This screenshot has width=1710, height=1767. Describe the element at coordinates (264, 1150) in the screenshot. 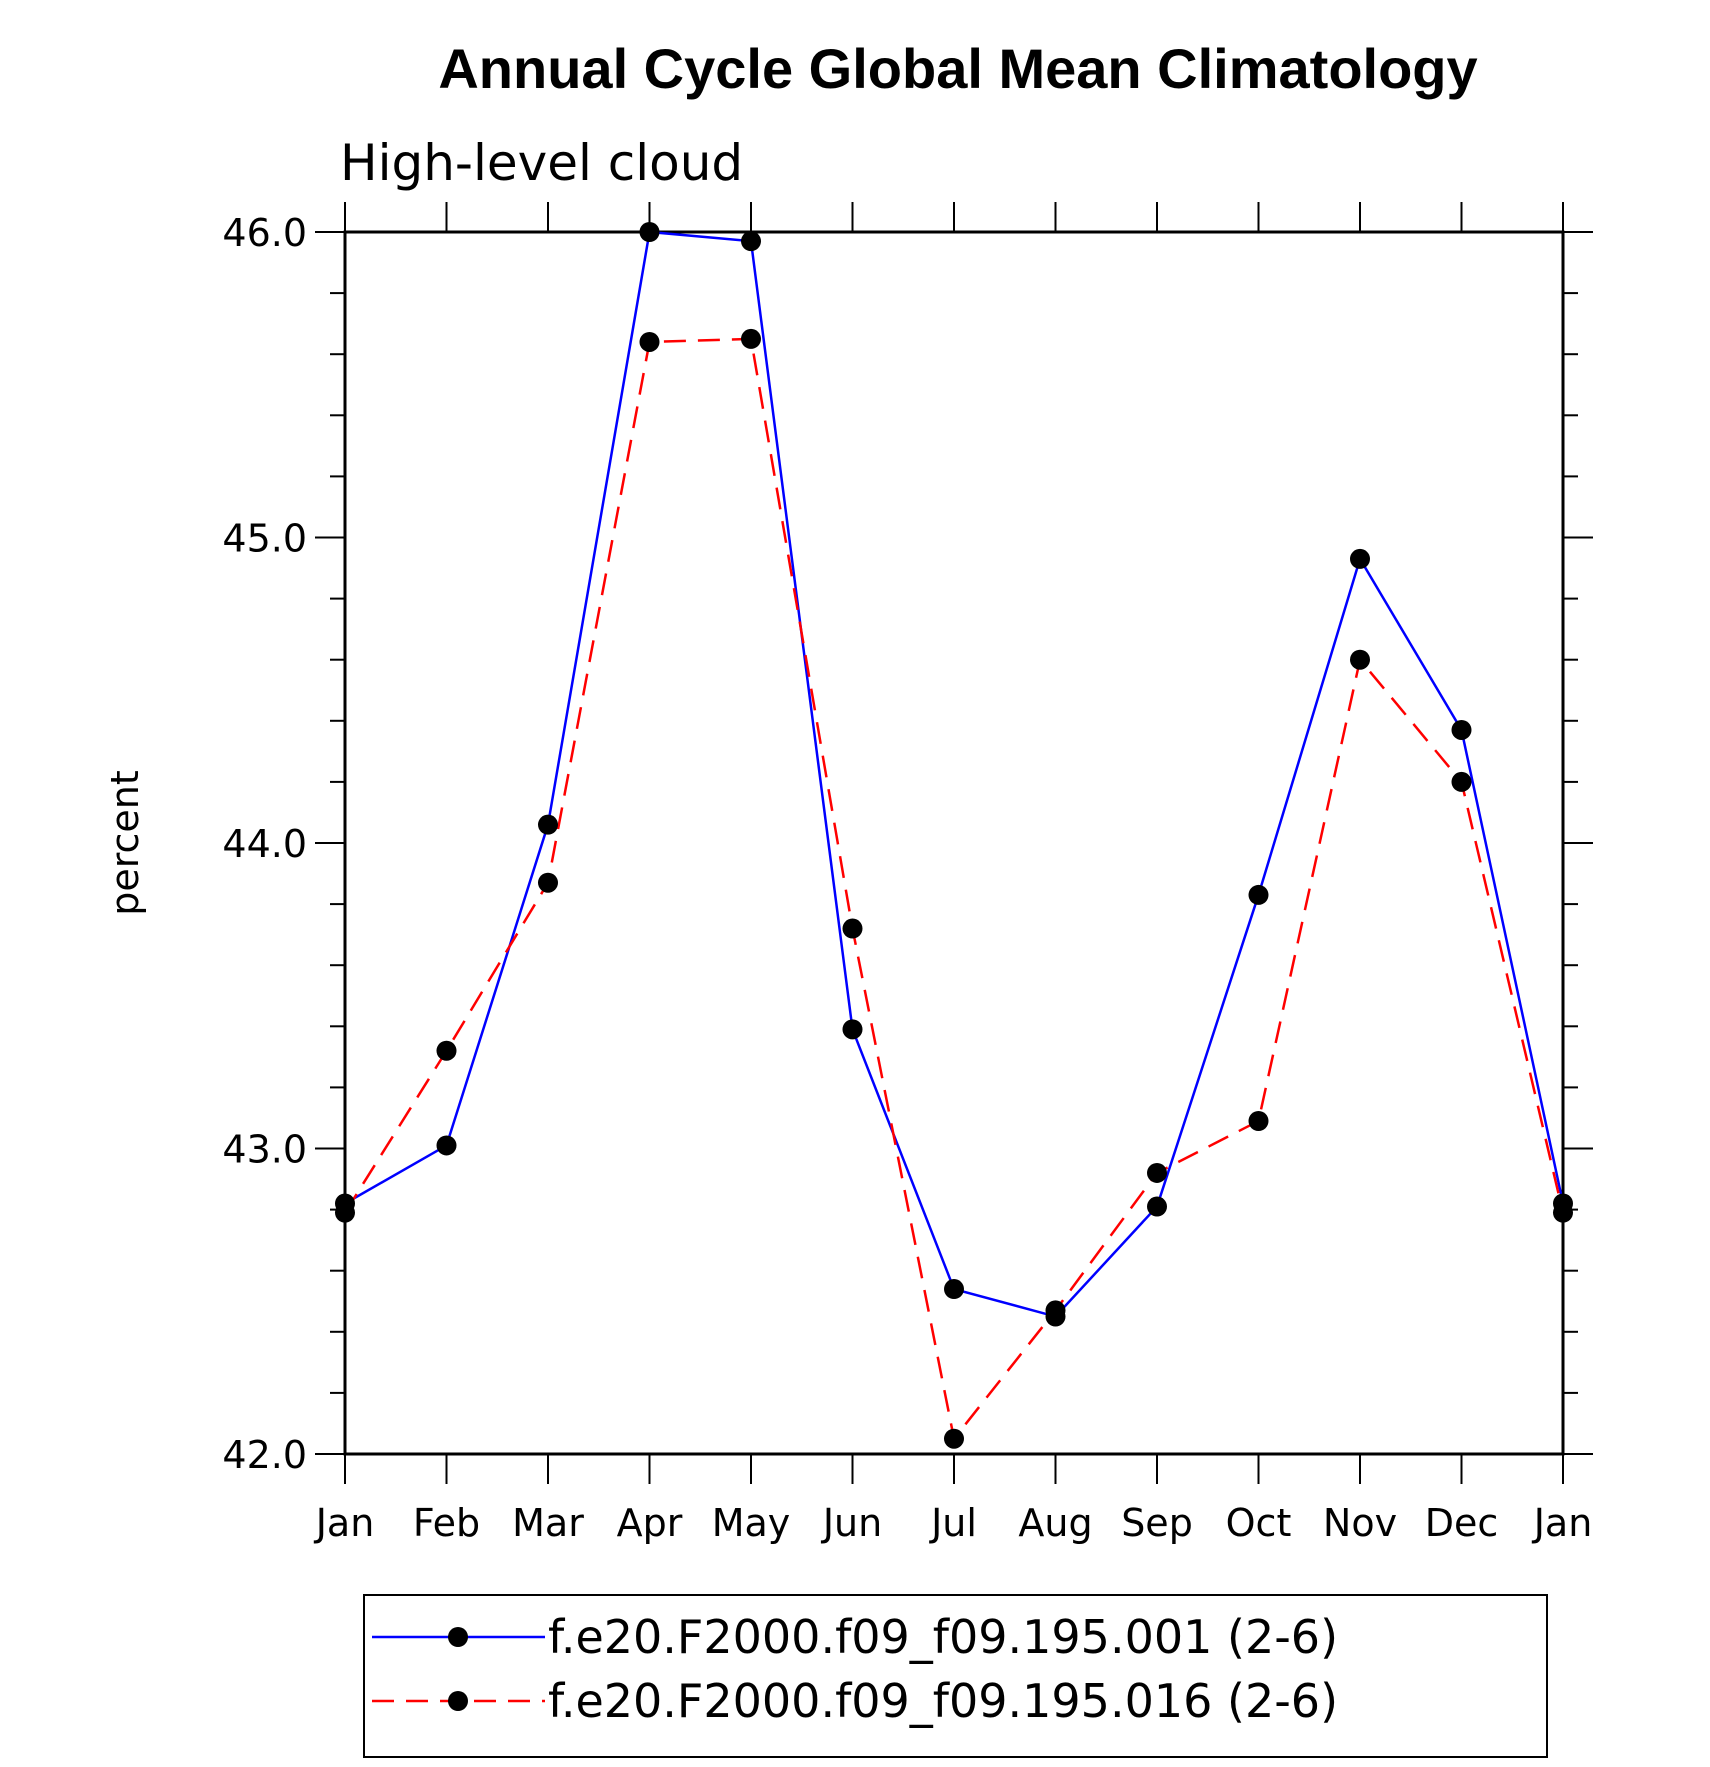

I see `y-tick-label: 43.0` at that location.